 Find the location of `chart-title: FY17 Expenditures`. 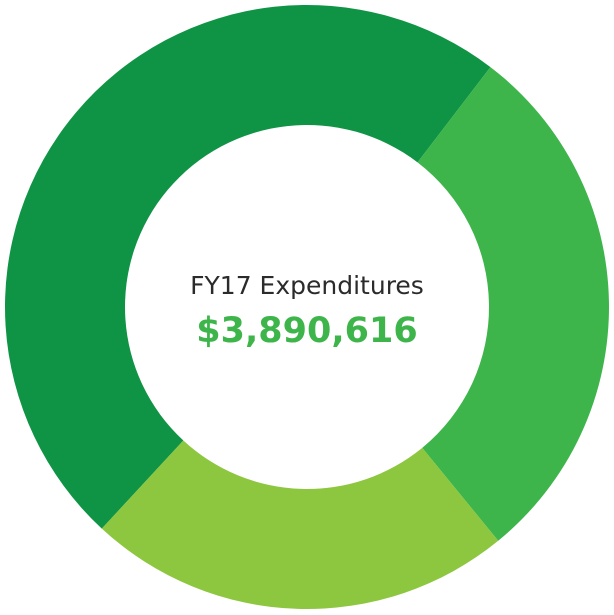

chart-title: FY17 Expenditures is located at coordinates (307, 285).